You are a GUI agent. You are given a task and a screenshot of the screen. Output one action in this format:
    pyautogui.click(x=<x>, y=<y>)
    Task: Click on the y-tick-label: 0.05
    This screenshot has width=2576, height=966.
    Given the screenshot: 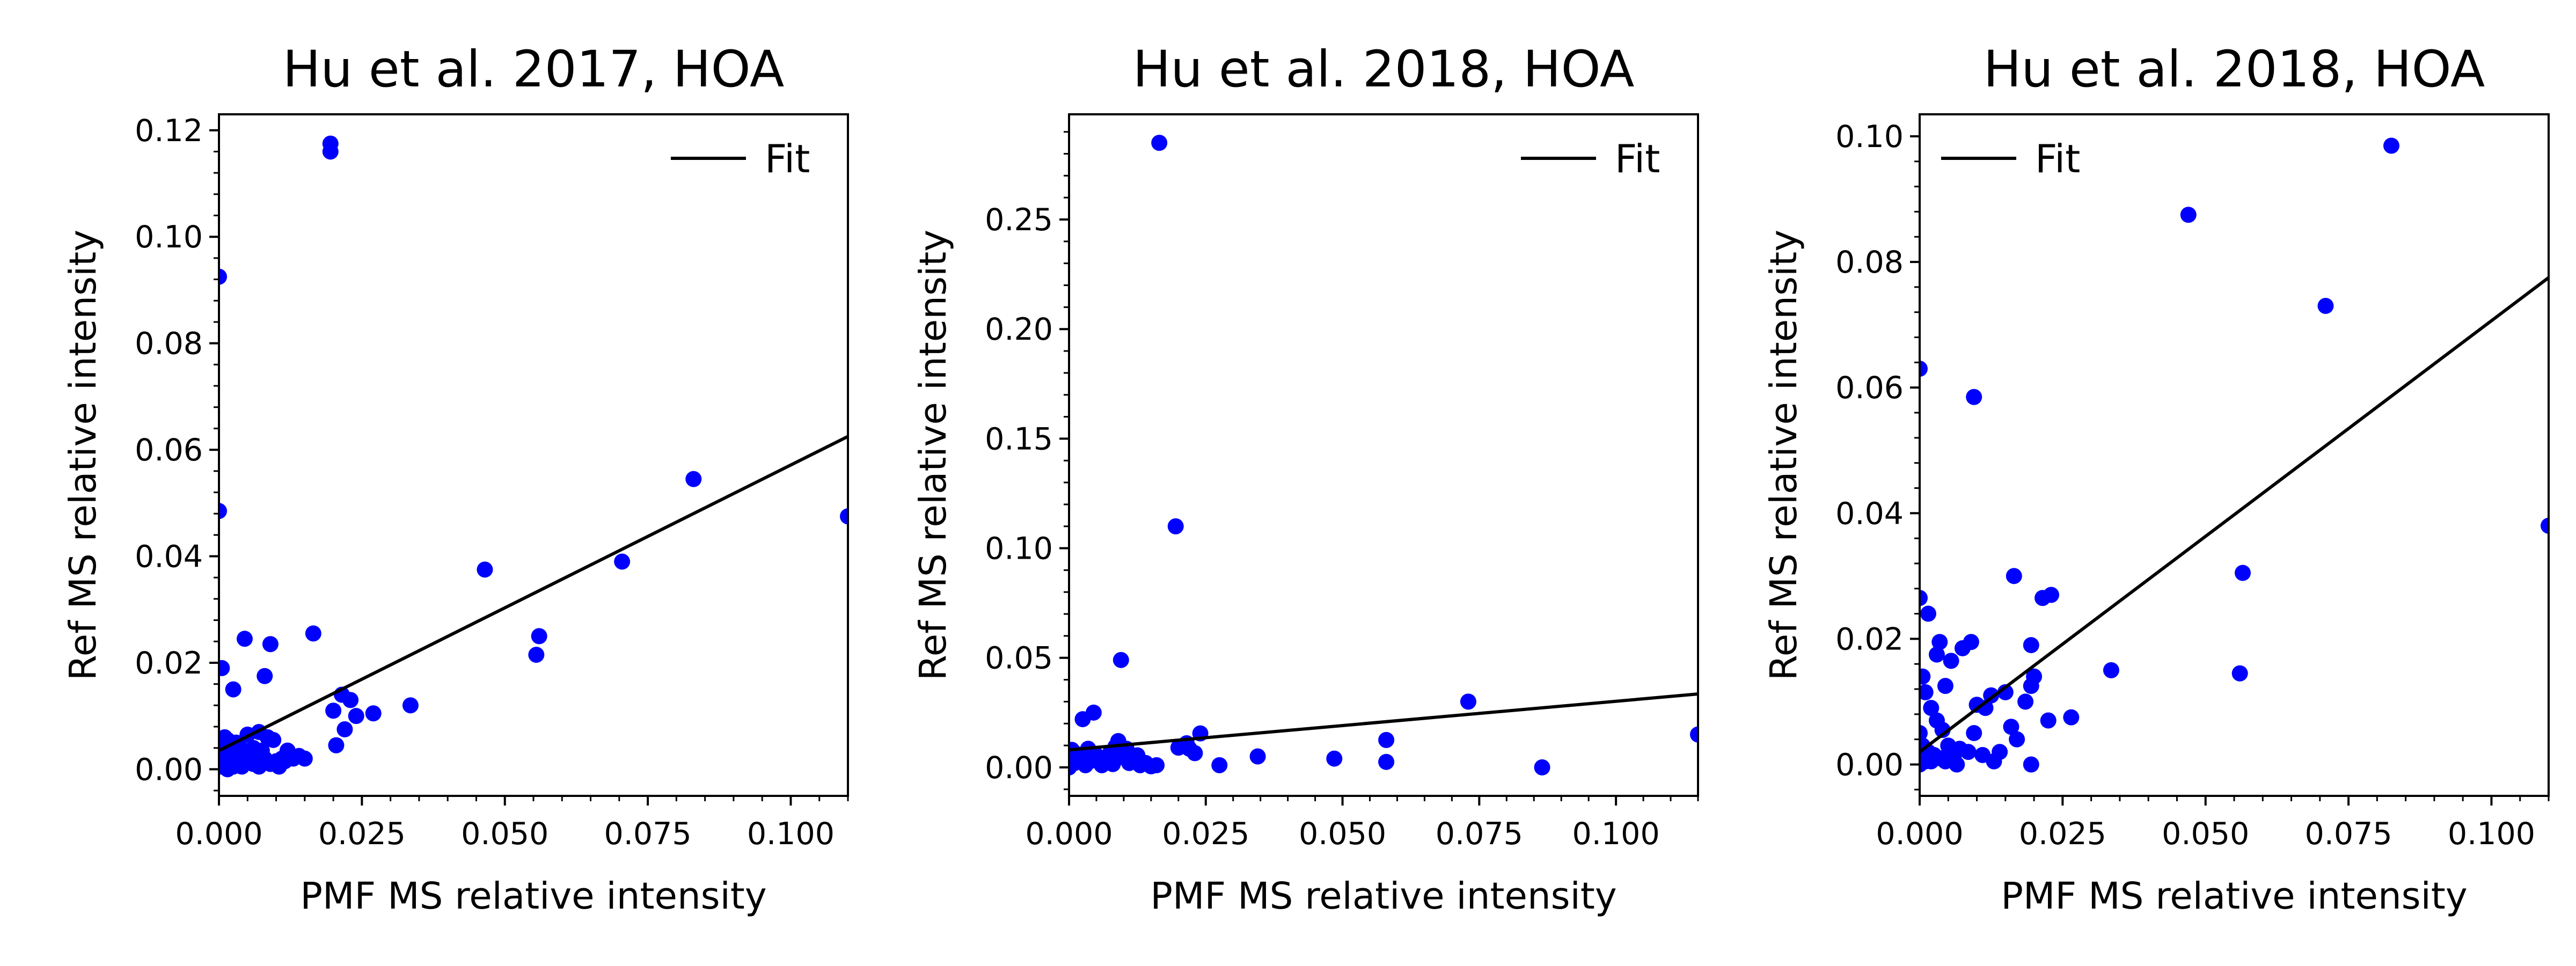 What is the action you would take?
    pyautogui.click(x=1019, y=658)
    